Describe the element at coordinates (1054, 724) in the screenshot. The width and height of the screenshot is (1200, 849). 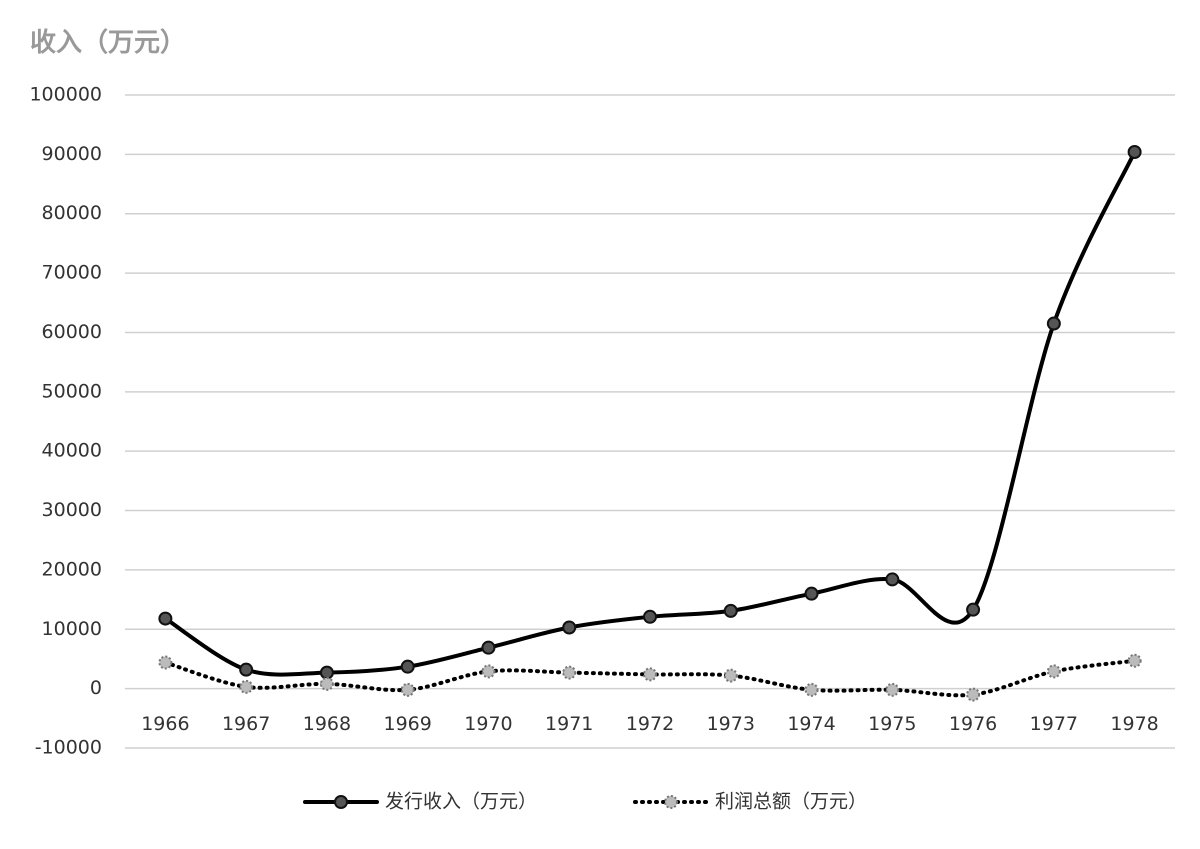
I see `x-tick-label: 1977` at that location.